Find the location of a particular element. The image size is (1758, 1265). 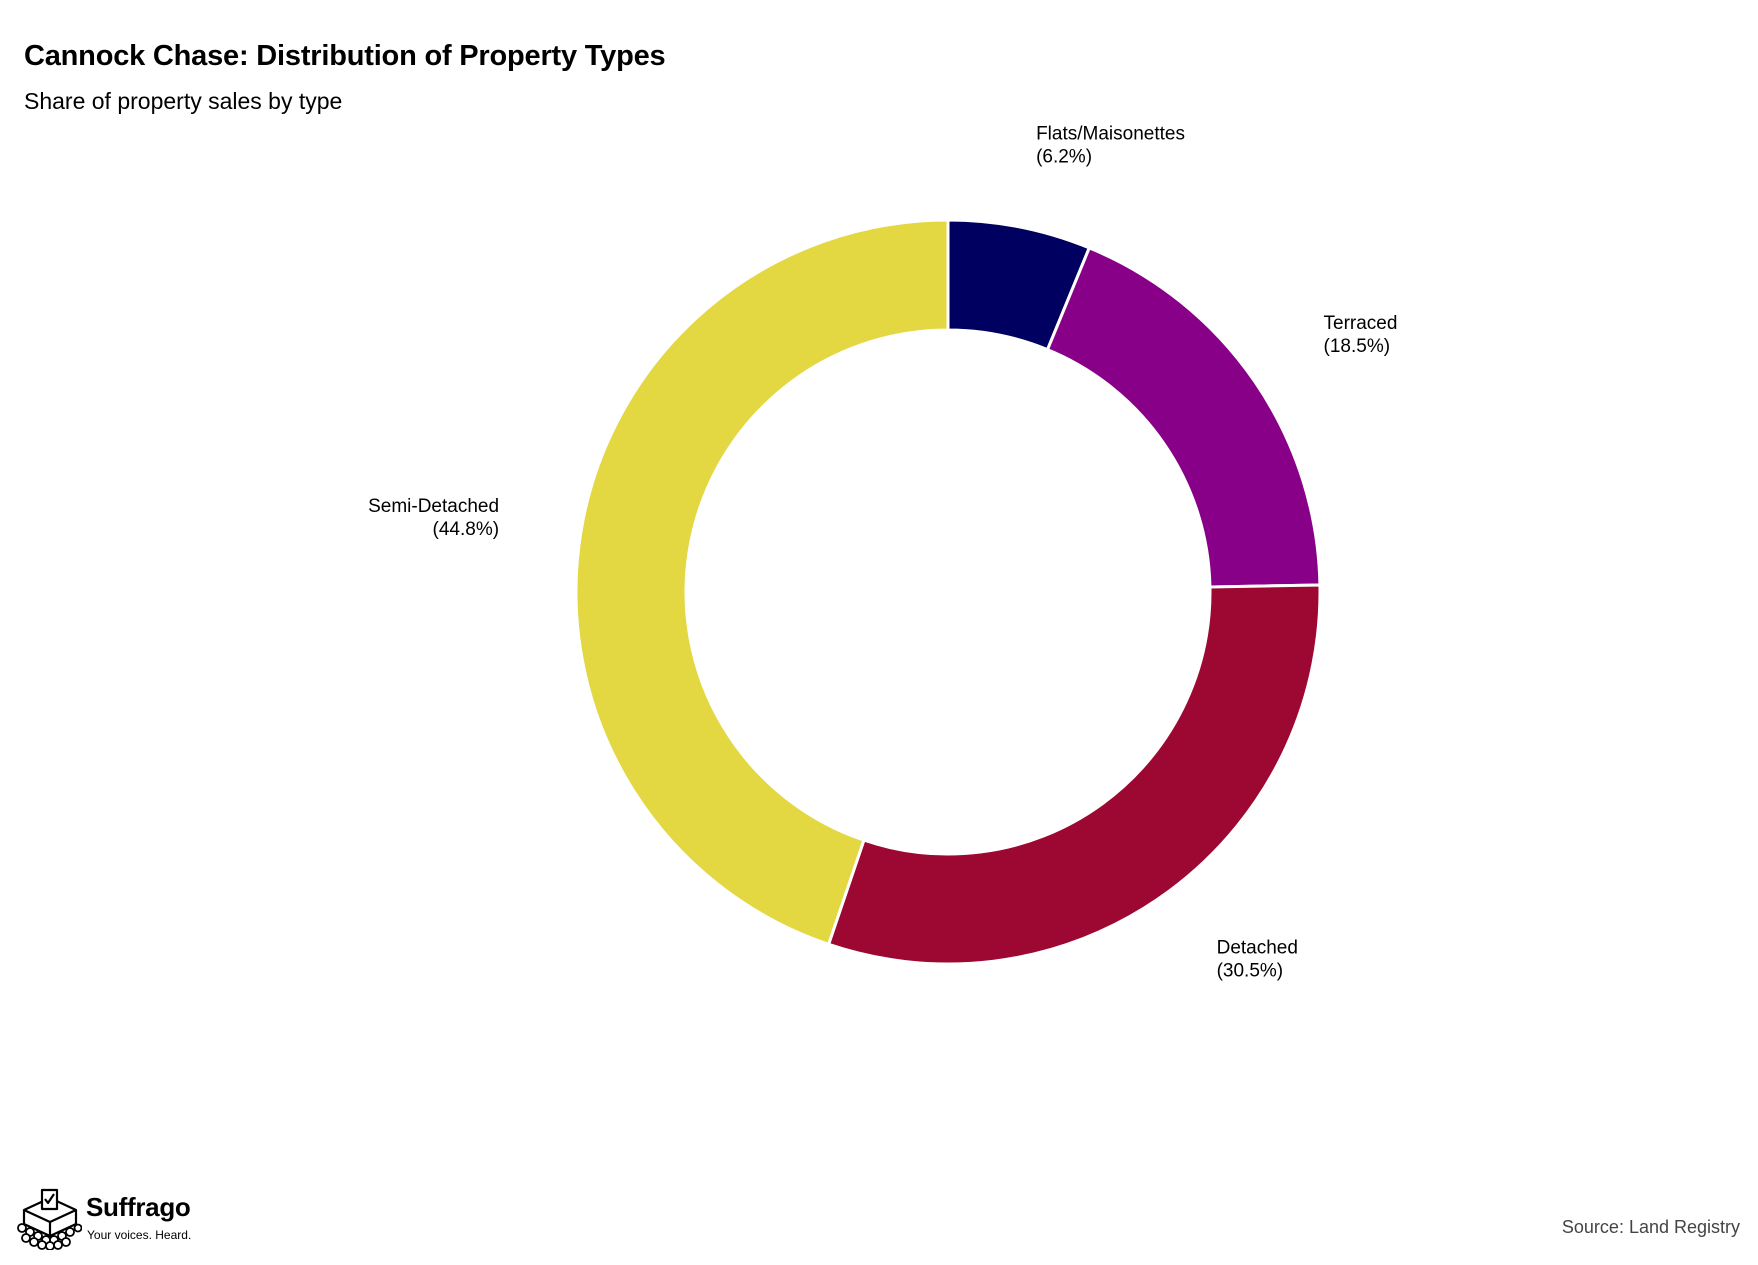

slice-label: Flats/Maisonettes (6.2%) is located at coordinates (1110, 146).